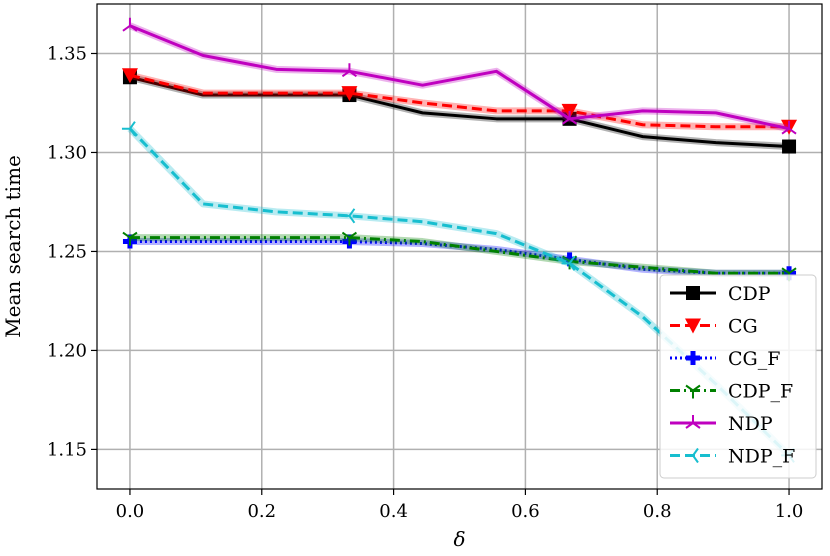  I want to click on legend-item-cdp-f: CDP_F, so click(731, 392).